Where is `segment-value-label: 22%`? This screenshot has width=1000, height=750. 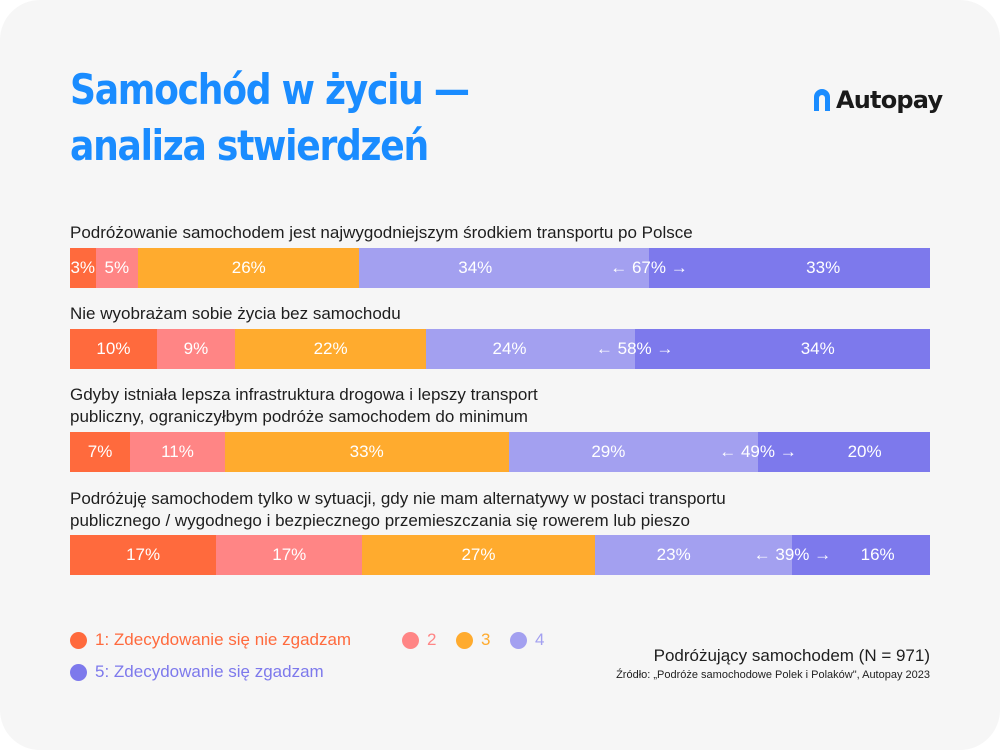 segment-value-label: 22% is located at coordinates (330, 348).